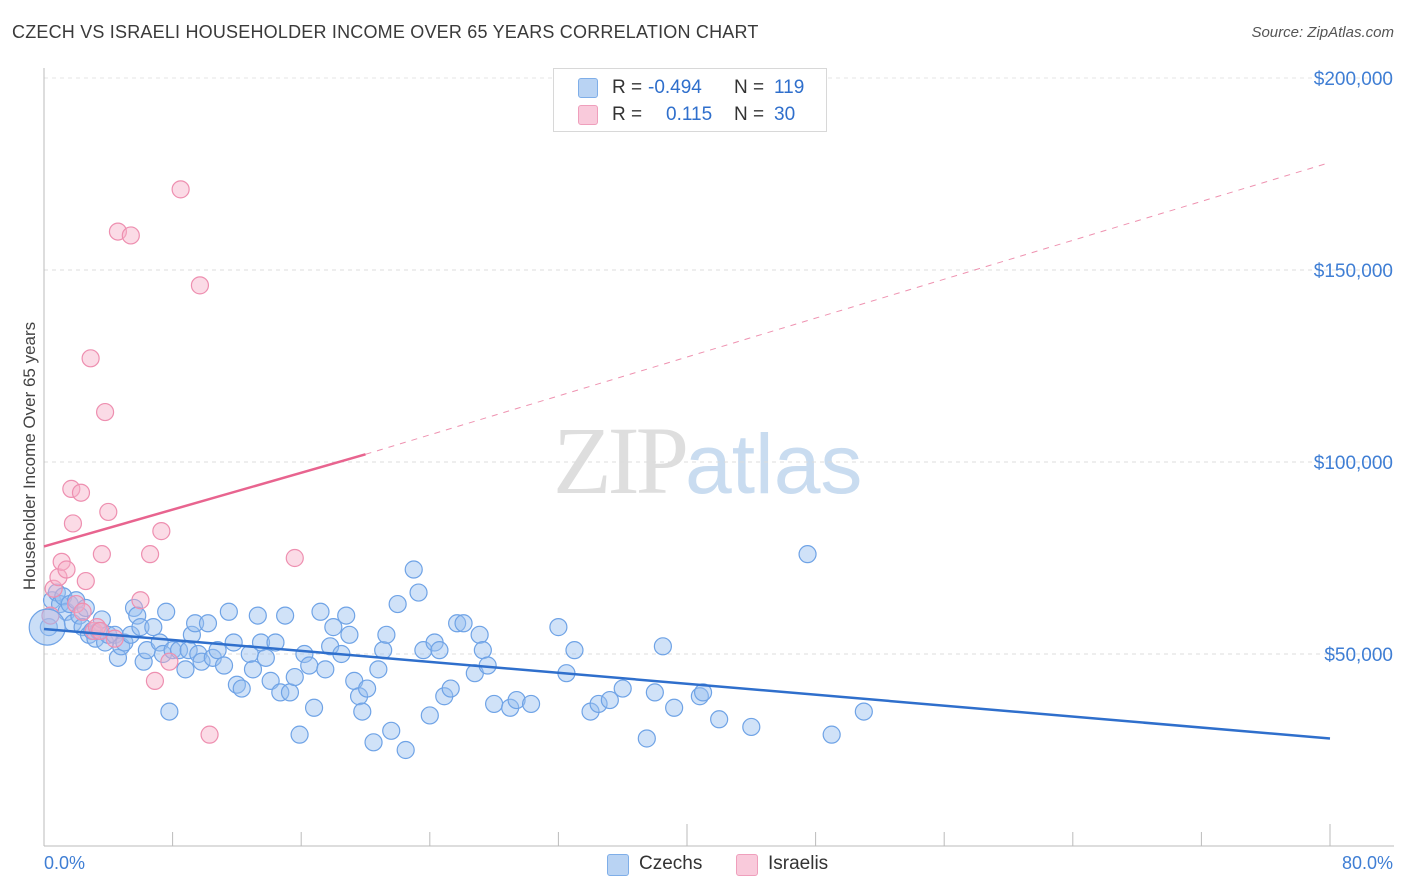 This screenshot has height=892, width=1406. I want to click on watermark-atlas: atlas, so click(774, 464).